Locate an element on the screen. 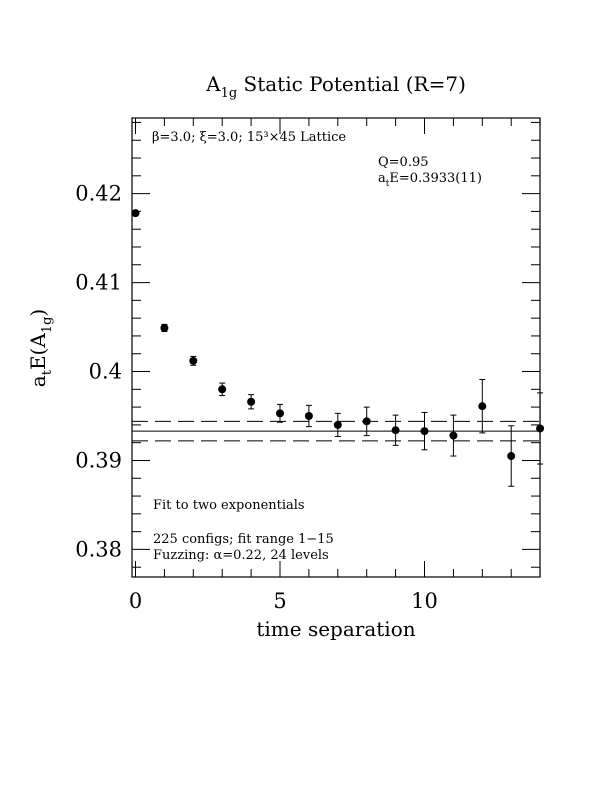 Image resolution: width=612 pixels, height=792 pixels. chart-title: A1g Static Potential (R=7) is located at coordinates (335, 86).